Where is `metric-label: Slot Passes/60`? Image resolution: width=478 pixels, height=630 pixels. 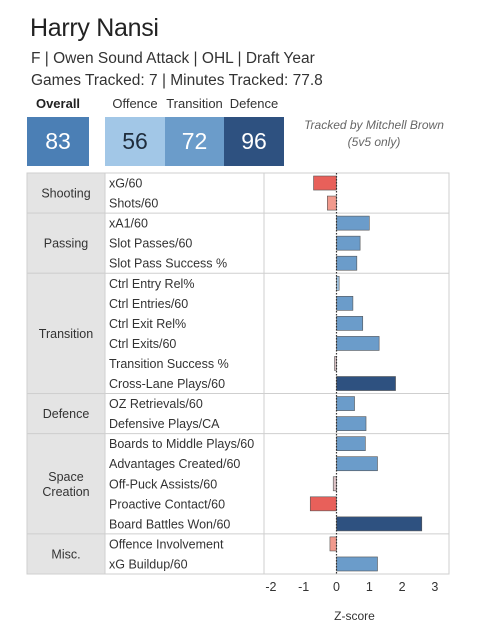
metric-label: Slot Passes/60 is located at coordinates (150, 244).